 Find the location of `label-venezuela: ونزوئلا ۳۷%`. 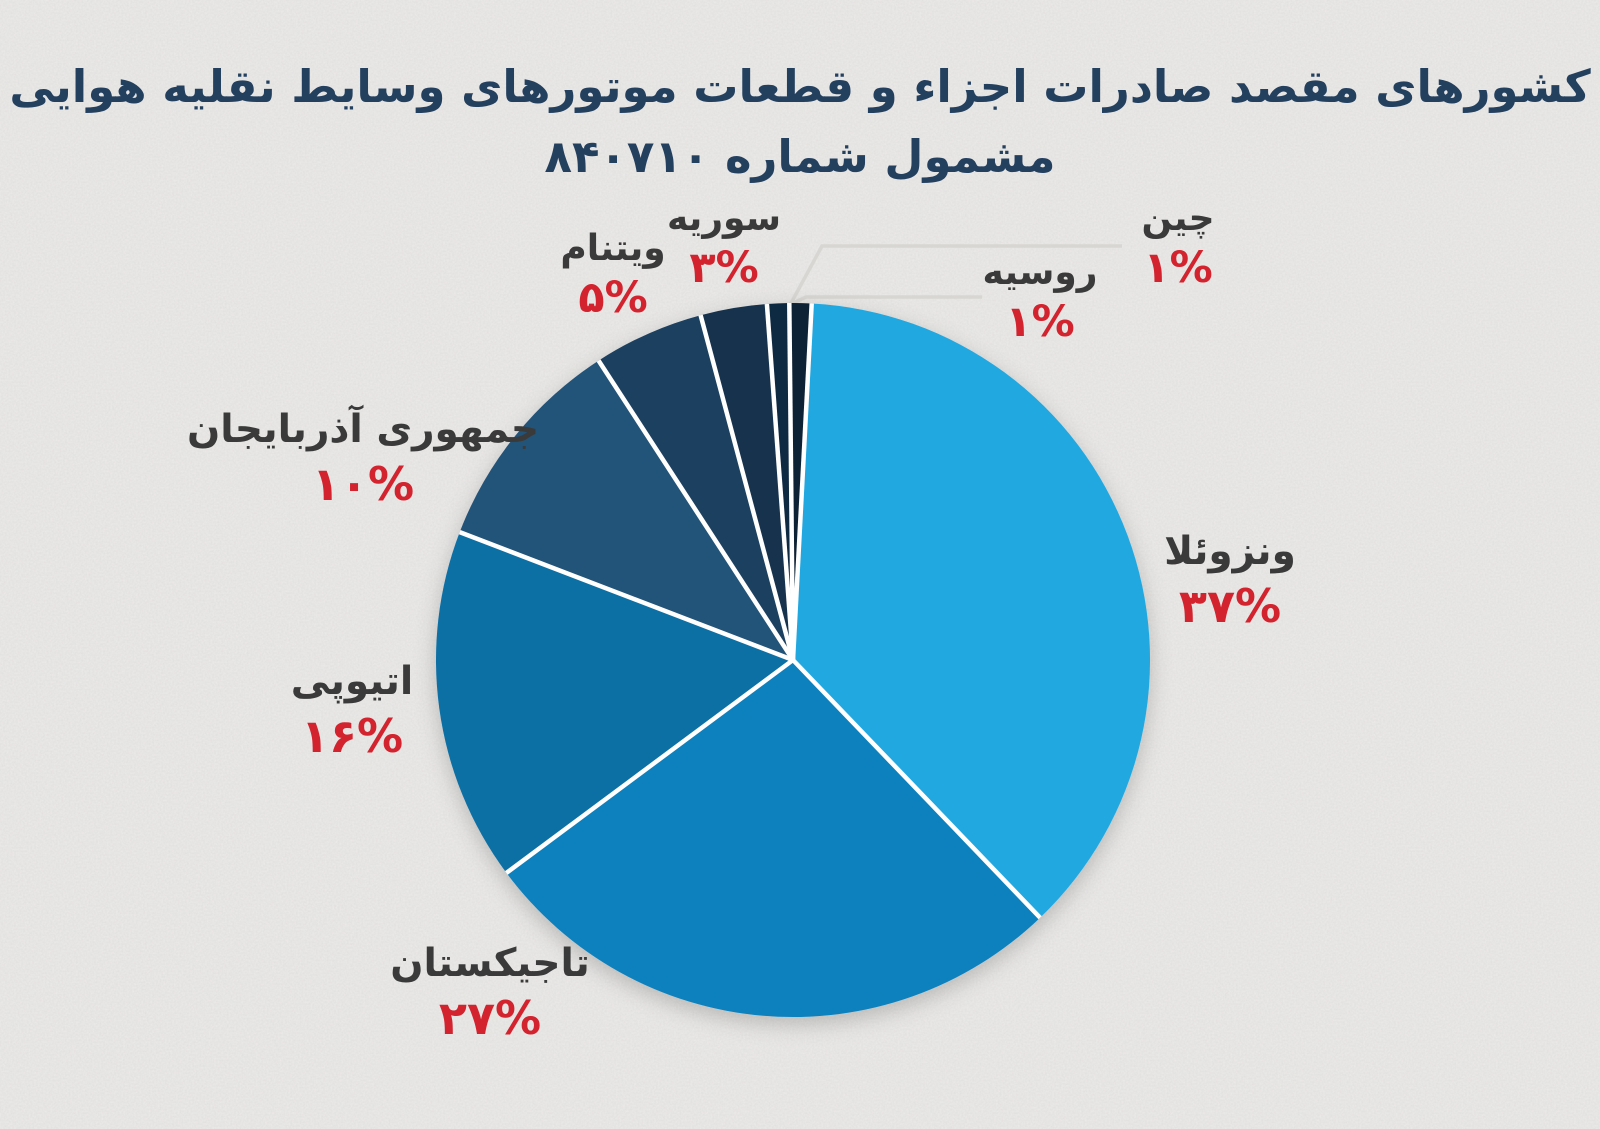

label-venezuela: ونزوئلا ۳۷% is located at coordinates (1230, 581).